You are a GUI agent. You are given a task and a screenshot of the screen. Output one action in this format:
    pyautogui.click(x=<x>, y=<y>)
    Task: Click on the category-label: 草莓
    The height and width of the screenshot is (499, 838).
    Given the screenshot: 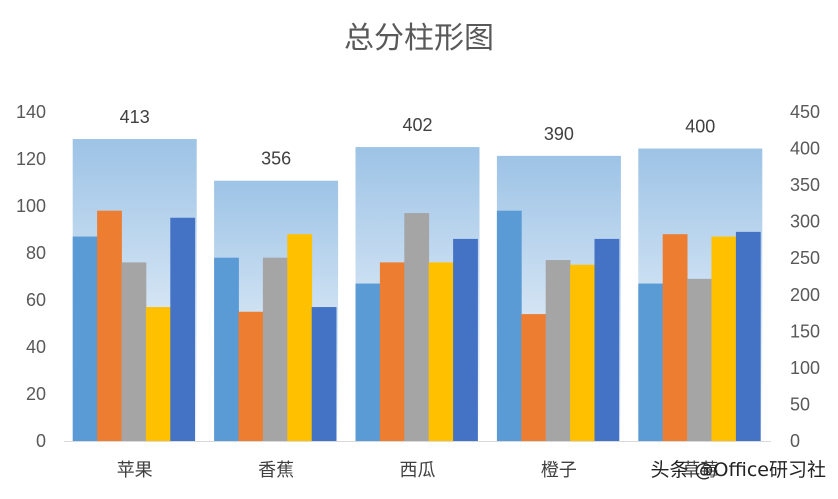 What is the action you would take?
    pyautogui.click(x=700, y=470)
    